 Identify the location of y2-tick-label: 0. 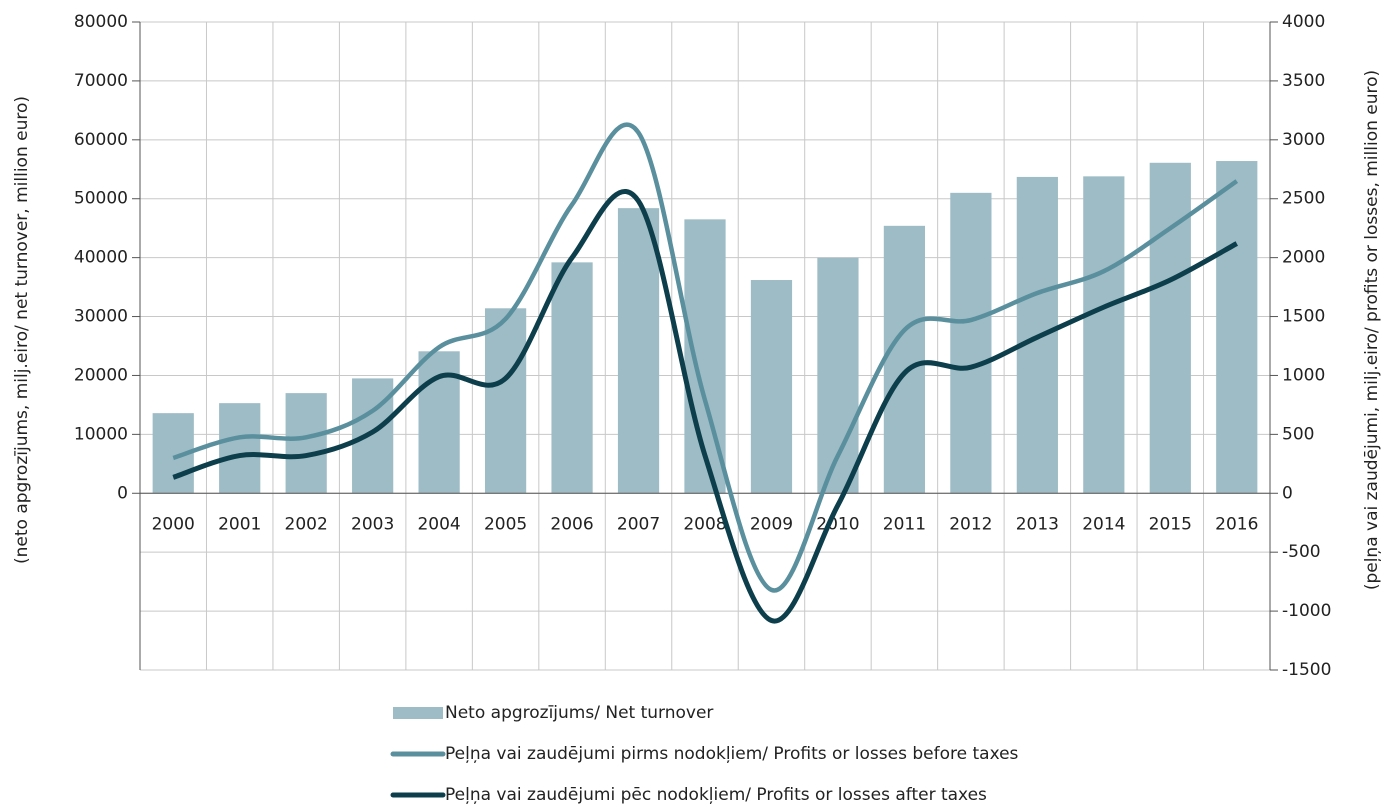
(1287, 493).